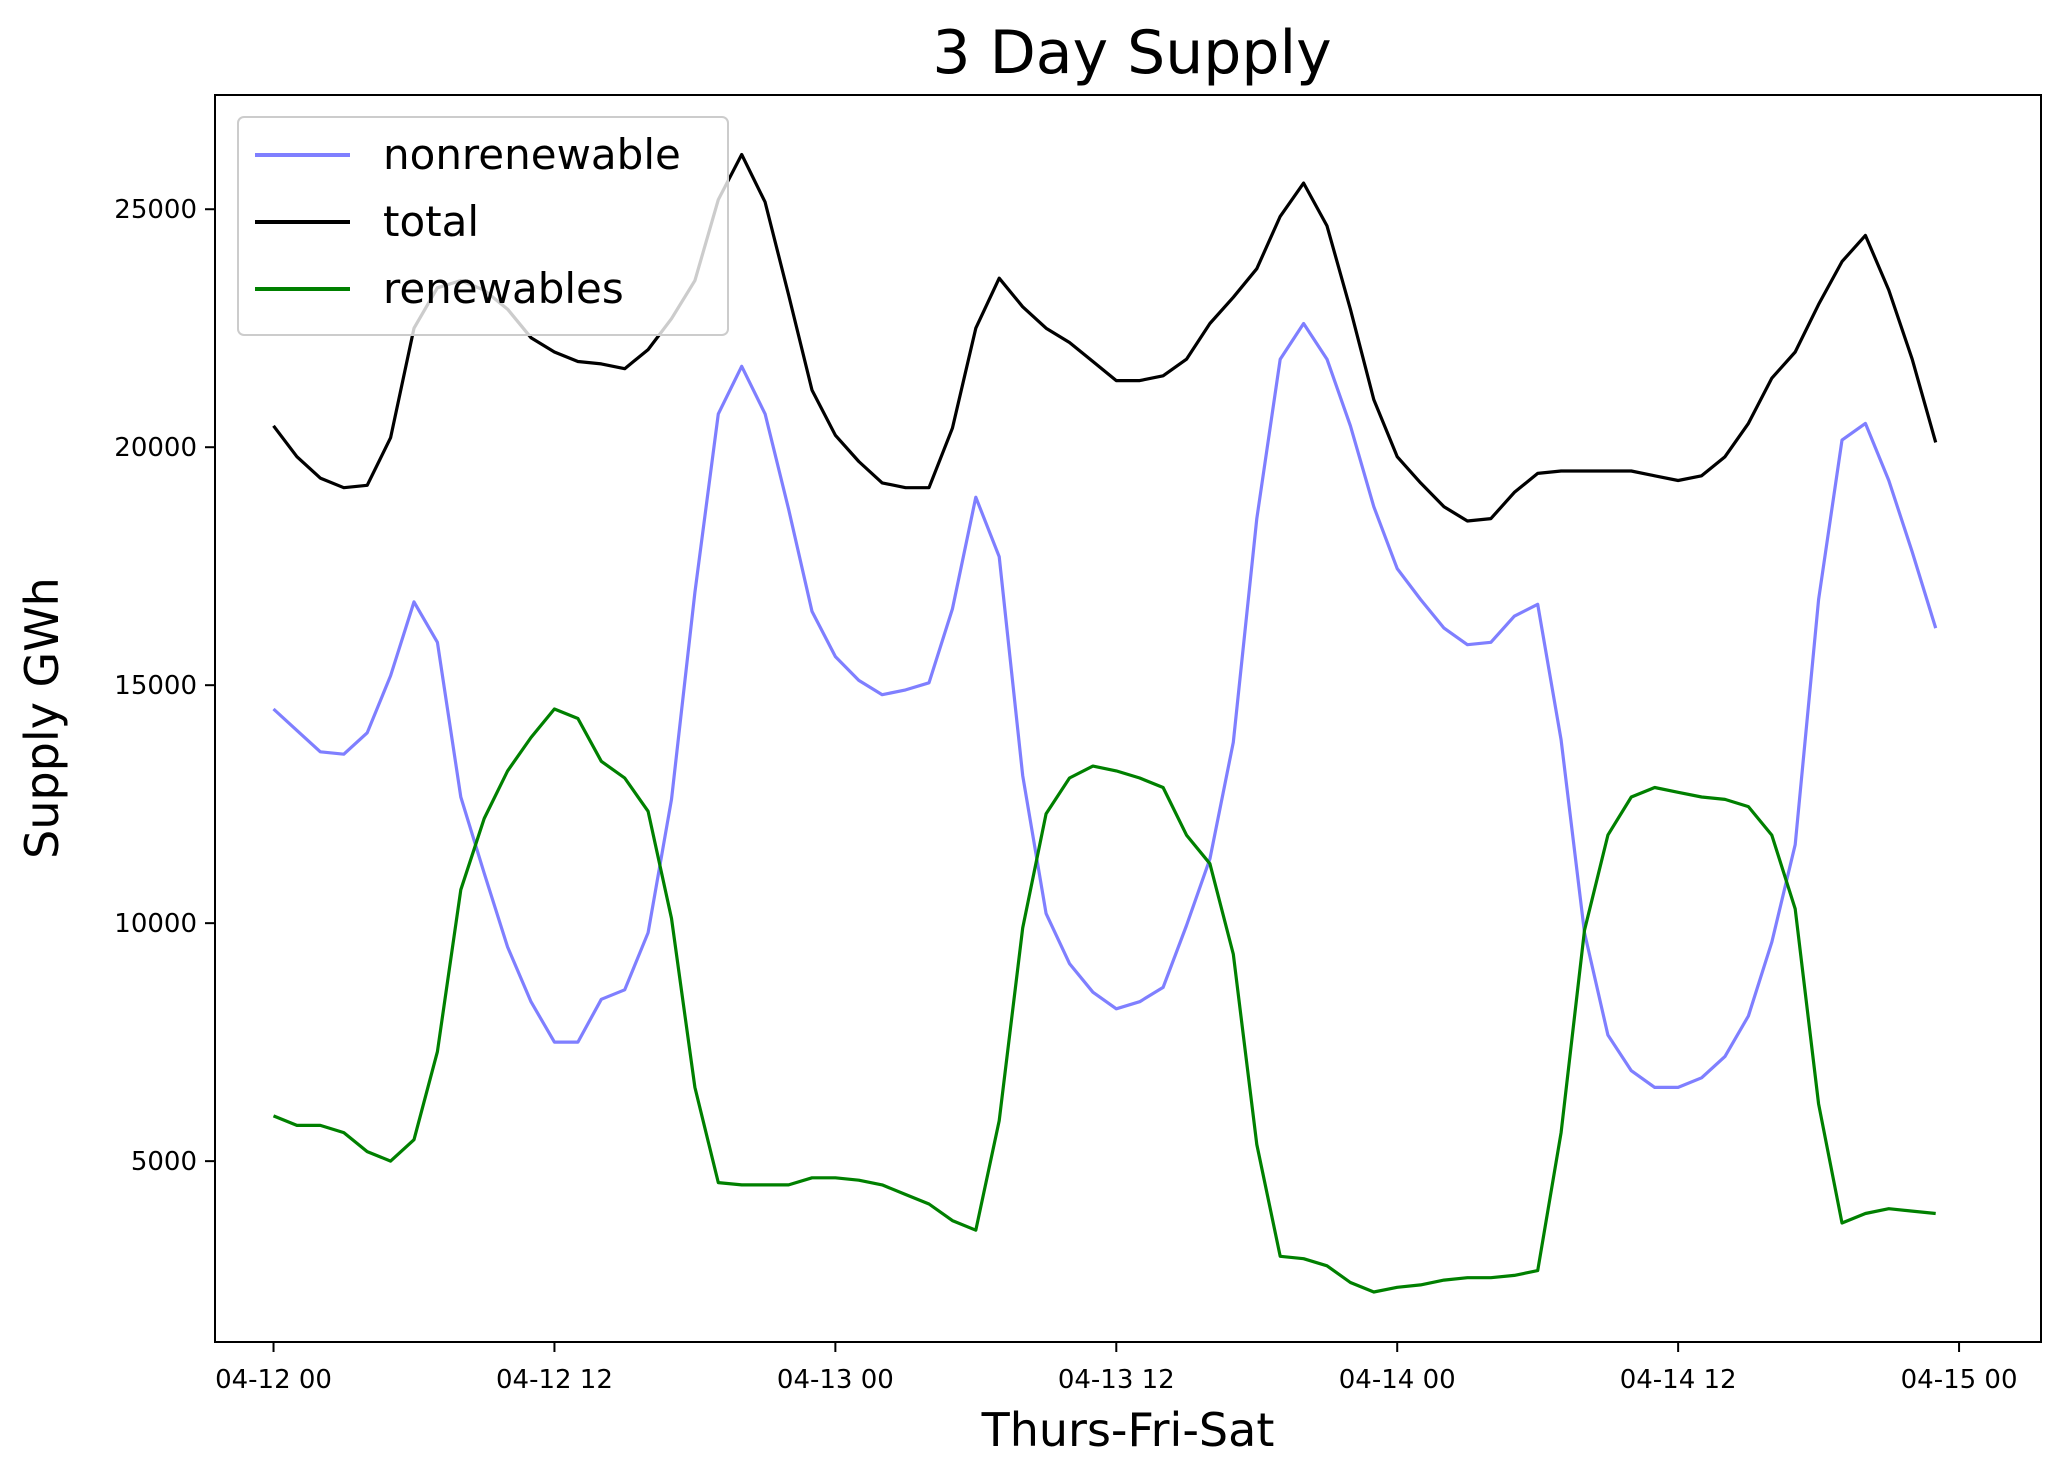 The image size is (2071, 1477). I want to click on x-tick-label: 04-14 00, so click(1397, 1380).